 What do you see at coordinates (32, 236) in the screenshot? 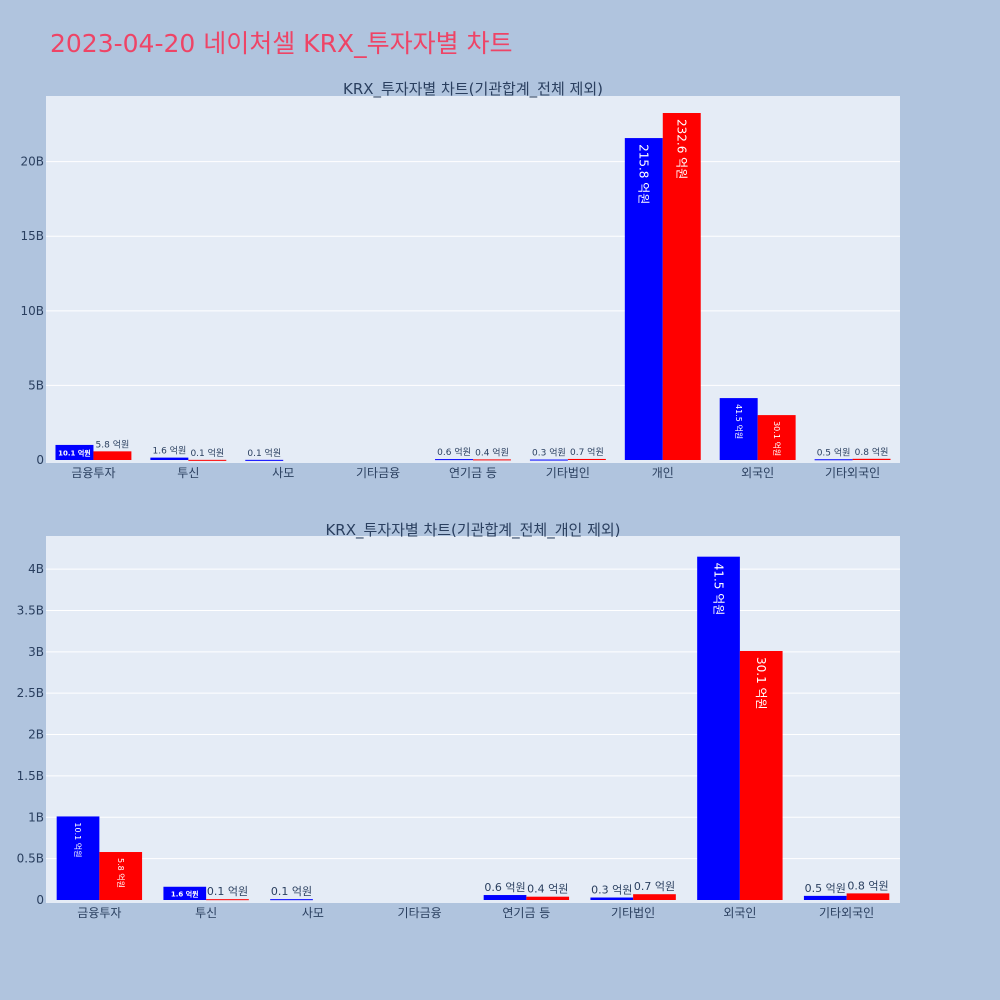
I see `y-tick-label: 15B` at bounding box center [32, 236].